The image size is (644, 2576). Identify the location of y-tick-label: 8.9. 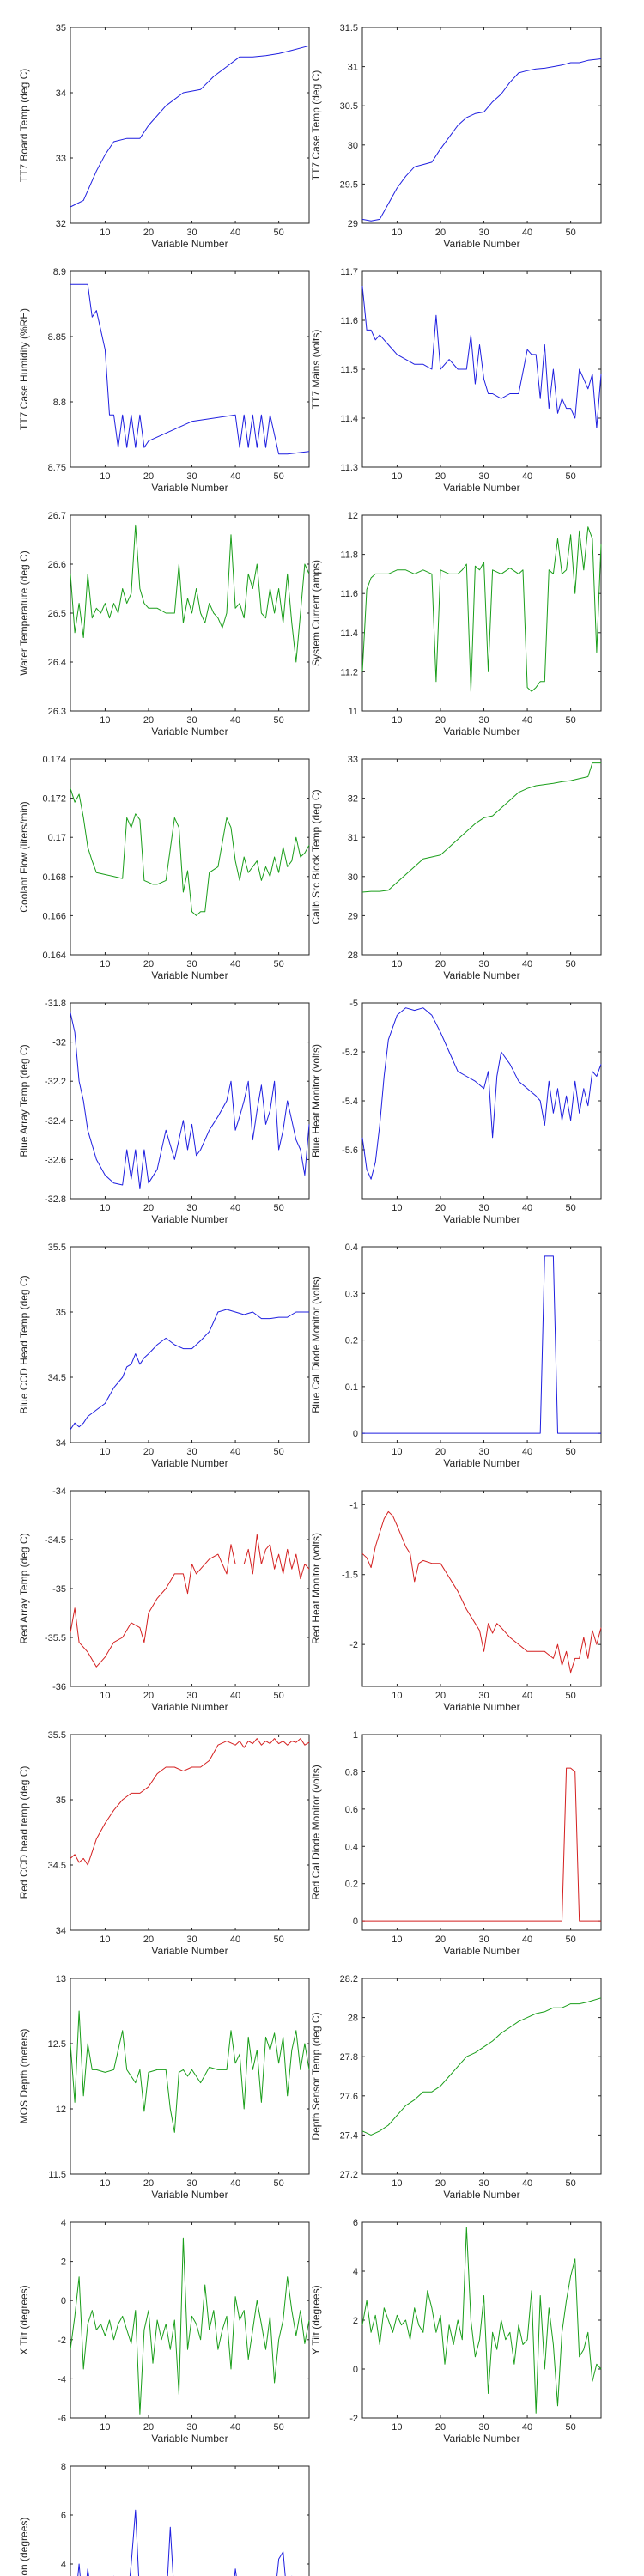
(59, 272).